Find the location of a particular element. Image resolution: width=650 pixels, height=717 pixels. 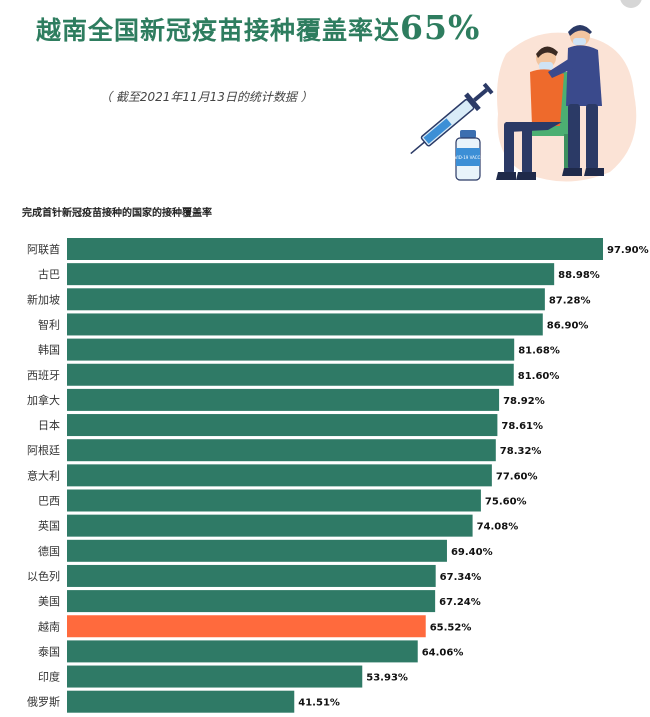

value-label-1: 88.98% is located at coordinates (579, 275).